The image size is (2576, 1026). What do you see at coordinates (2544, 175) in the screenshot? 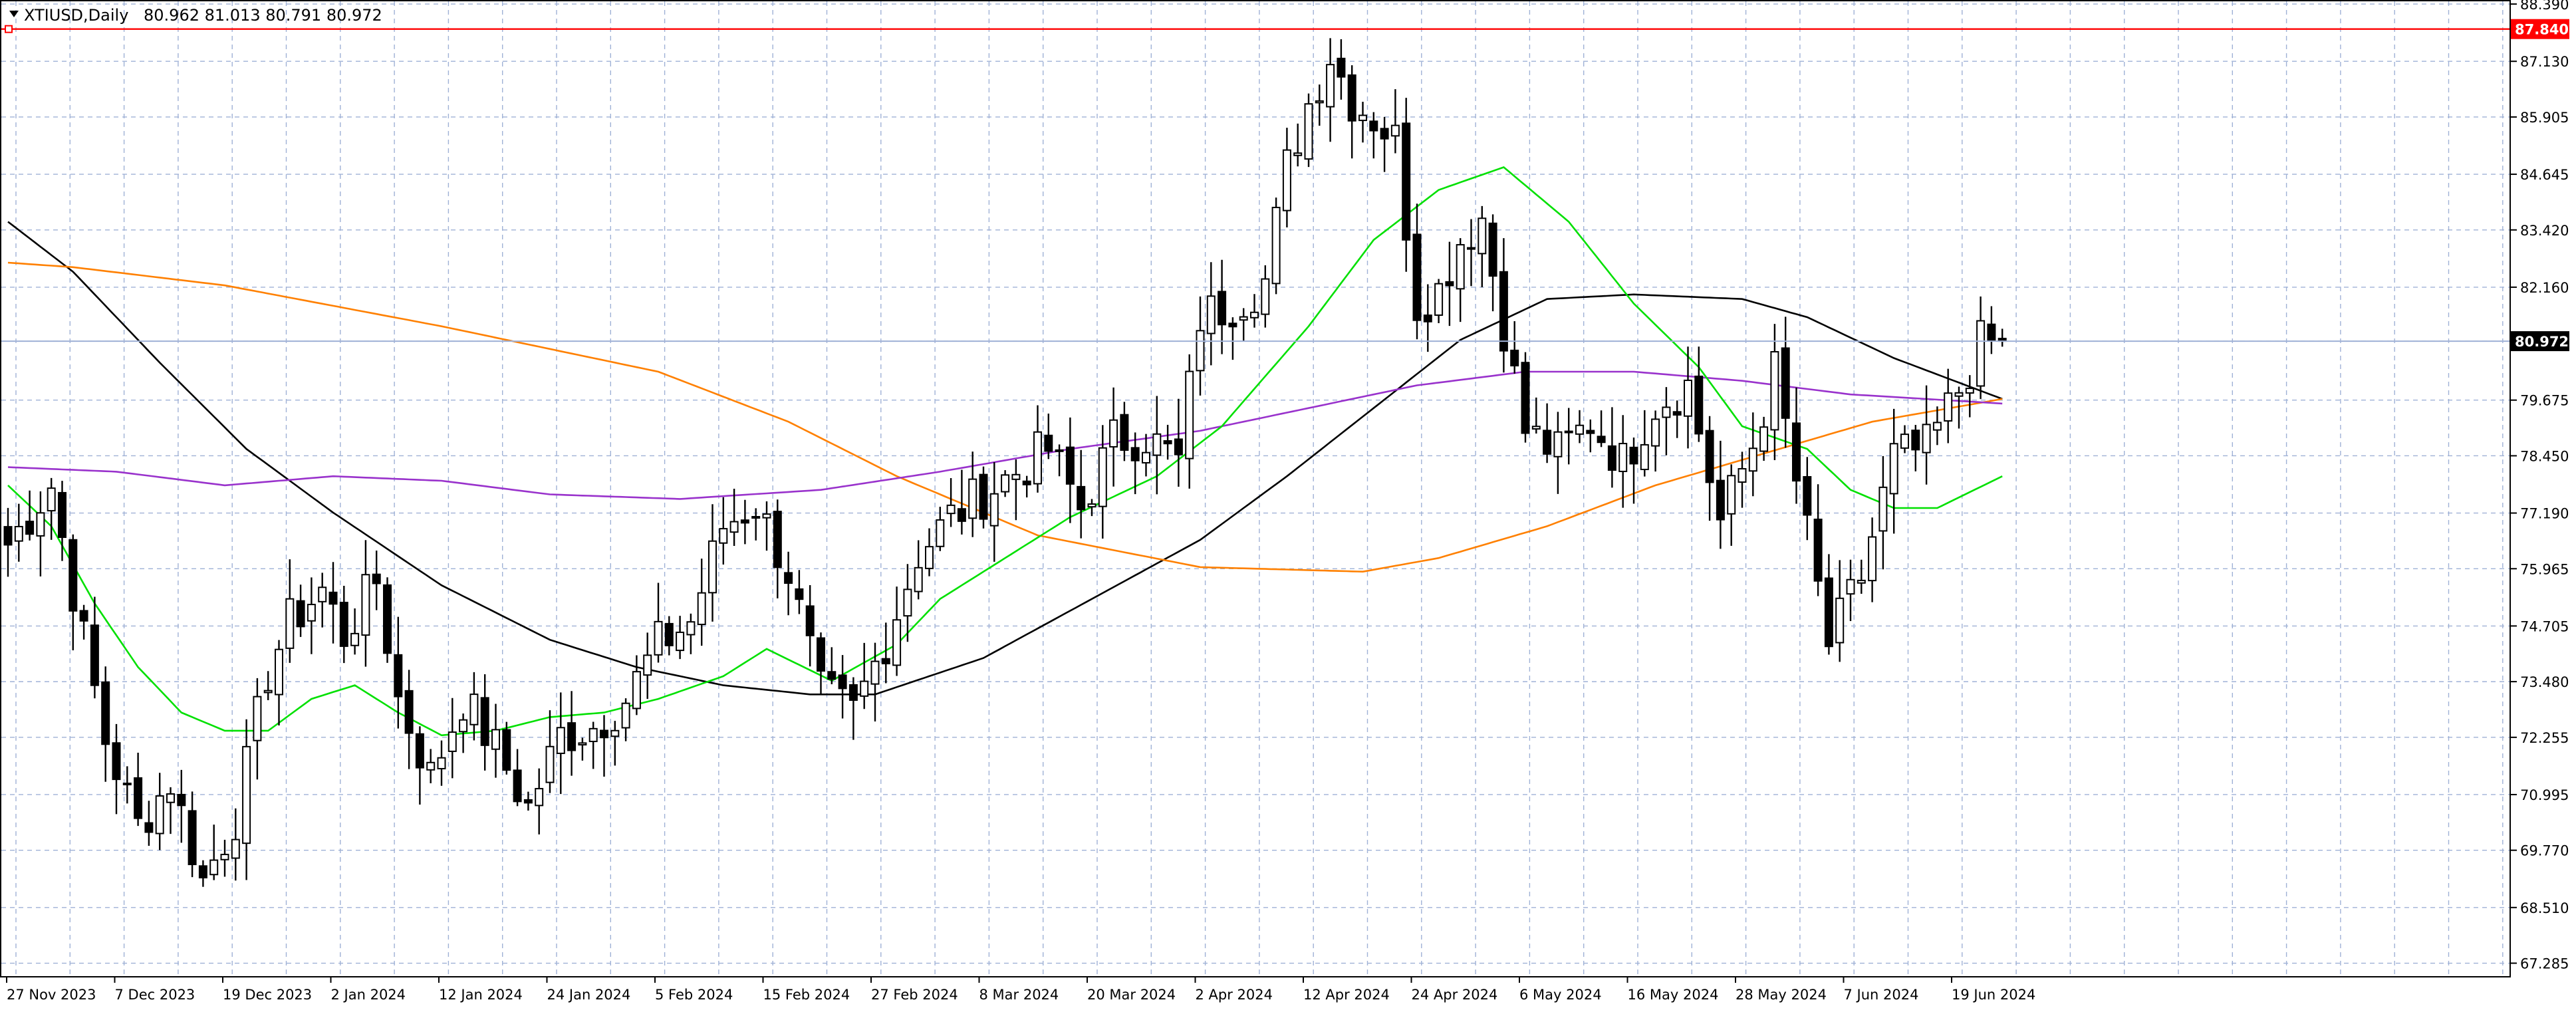
I see `y-tick-label: 84.645` at bounding box center [2544, 175].